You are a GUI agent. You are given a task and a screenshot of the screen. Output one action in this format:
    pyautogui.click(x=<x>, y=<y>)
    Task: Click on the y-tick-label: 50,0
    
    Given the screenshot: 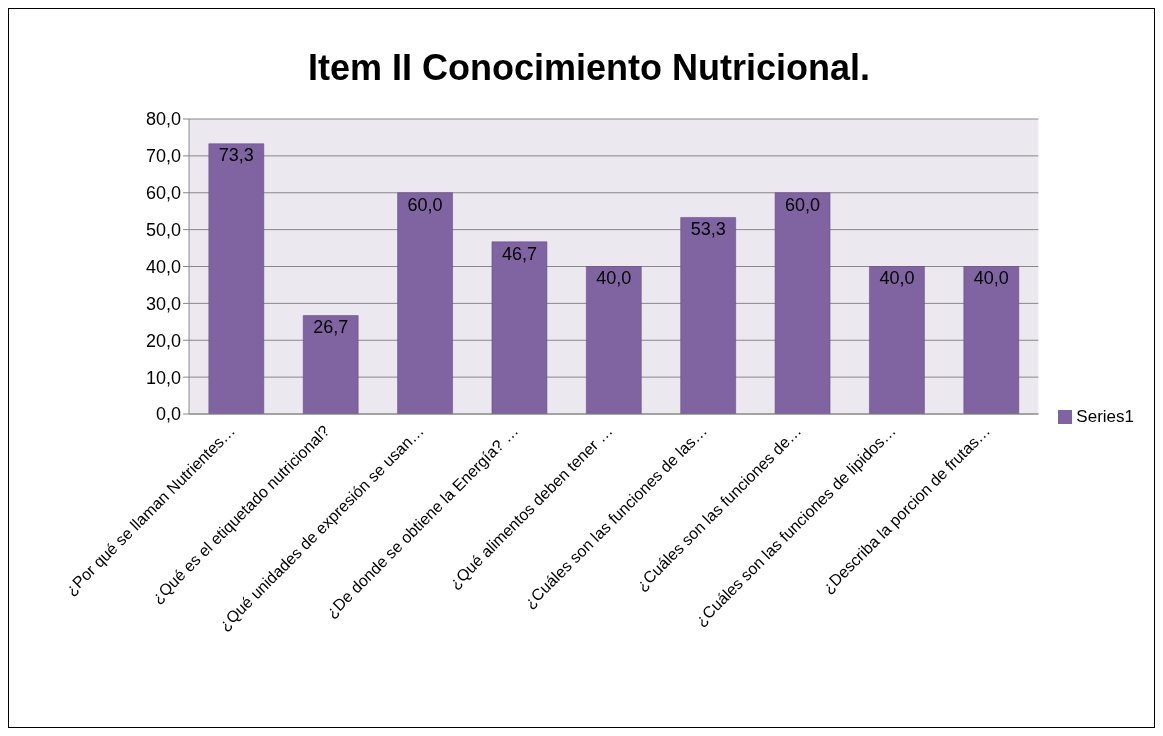 What is the action you would take?
    pyautogui.click(x=163, y=230)
    